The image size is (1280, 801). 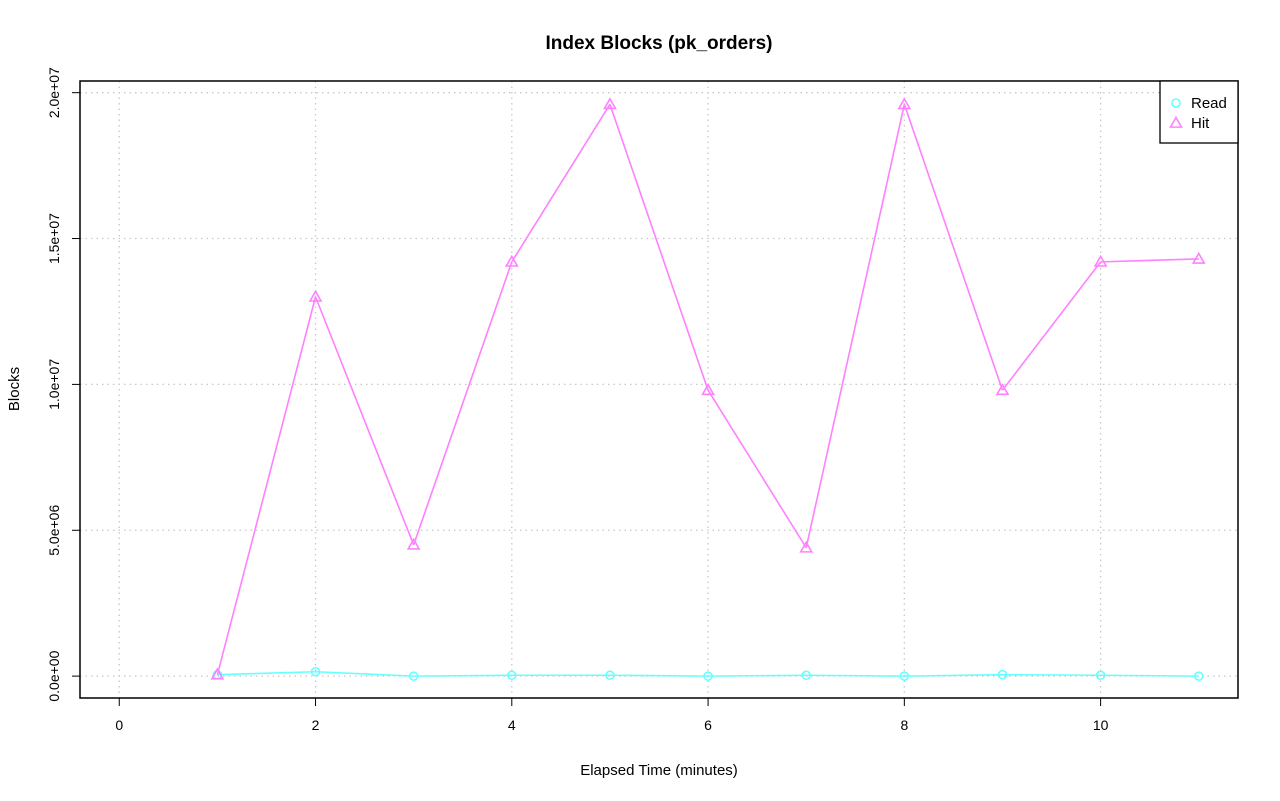 I want to click on legend-label-read: Read, so click(x=1209, y=103).